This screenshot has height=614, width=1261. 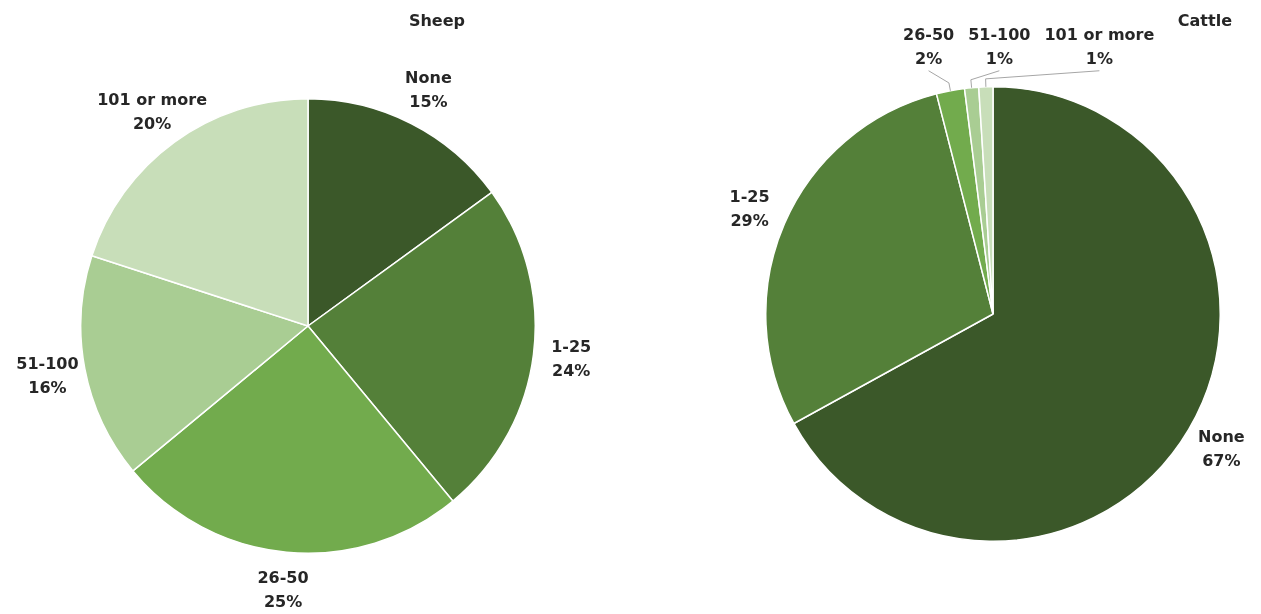 I want to click on data-label: 16%, so click(x=47, y=387).